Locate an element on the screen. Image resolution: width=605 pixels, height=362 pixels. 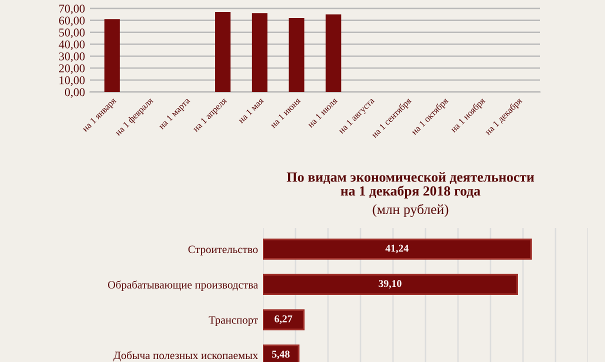
y-tick-label: Обрабатывающие производства is located at coordinates (183, 285).